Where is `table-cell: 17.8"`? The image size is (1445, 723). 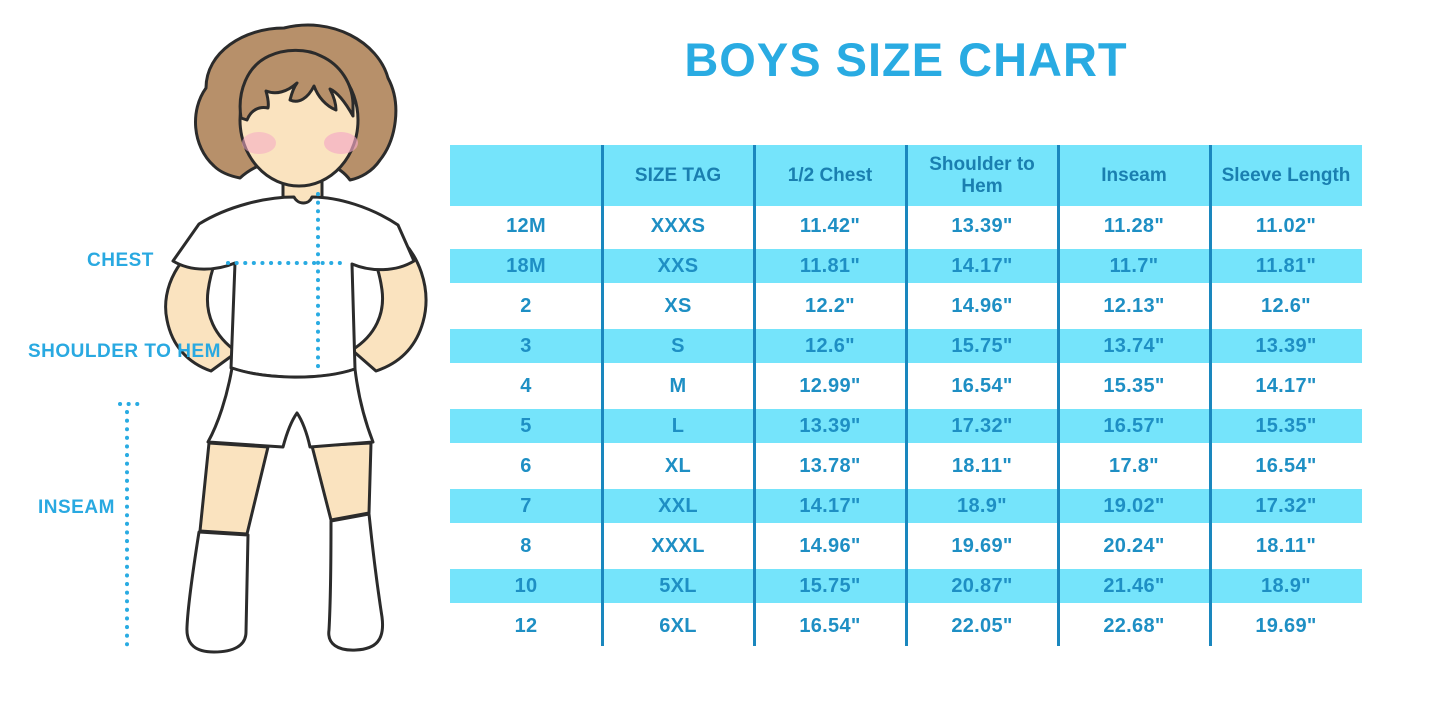 table-cell: 17.8" is located at coordinates (1134, 465).